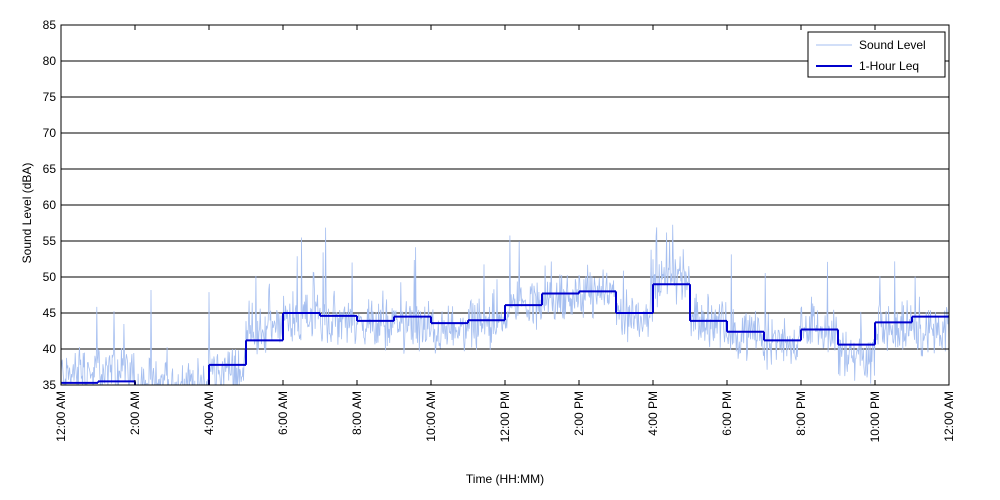 This screenshot has height=500, width=1000. I want to click on x-tick-label: 10:00 AM, so click(431, 416).